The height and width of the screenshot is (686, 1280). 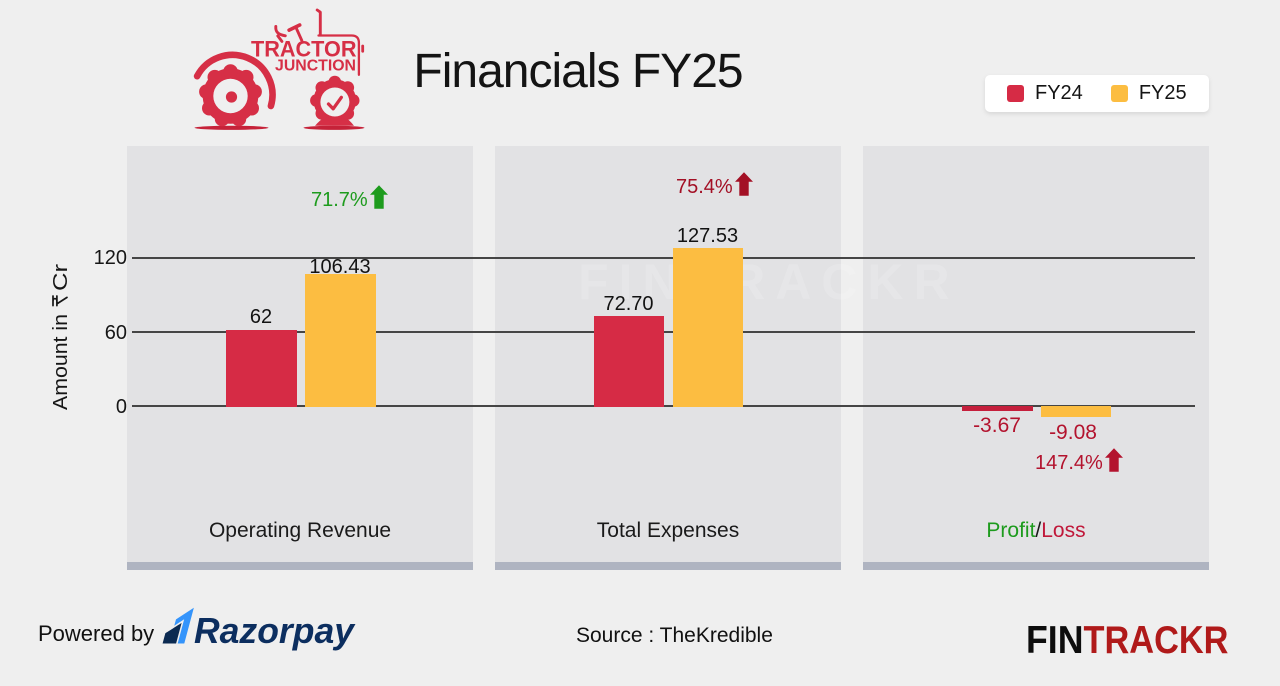 I want to click on svg-text: Amount in, so click(x=61, y=362).